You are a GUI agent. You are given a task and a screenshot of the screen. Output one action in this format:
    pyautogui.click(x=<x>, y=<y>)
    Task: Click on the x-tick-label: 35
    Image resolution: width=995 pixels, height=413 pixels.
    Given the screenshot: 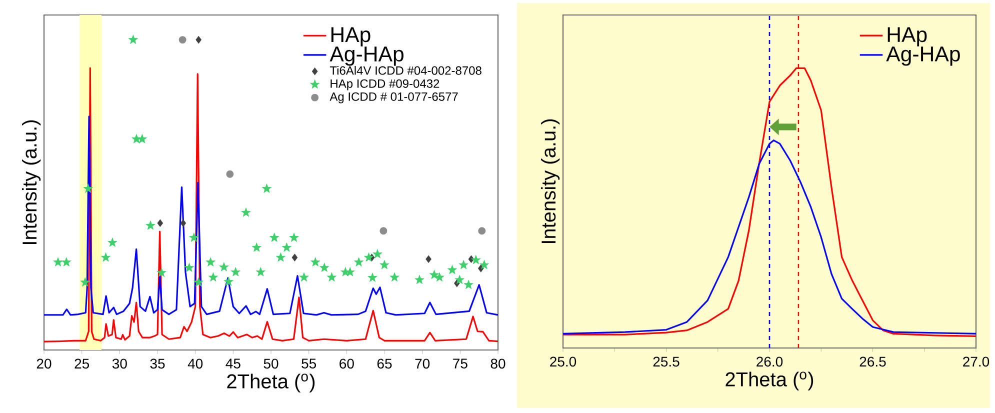 What is the action you would take?
    pyautogui.click(x=157, y=363)
    